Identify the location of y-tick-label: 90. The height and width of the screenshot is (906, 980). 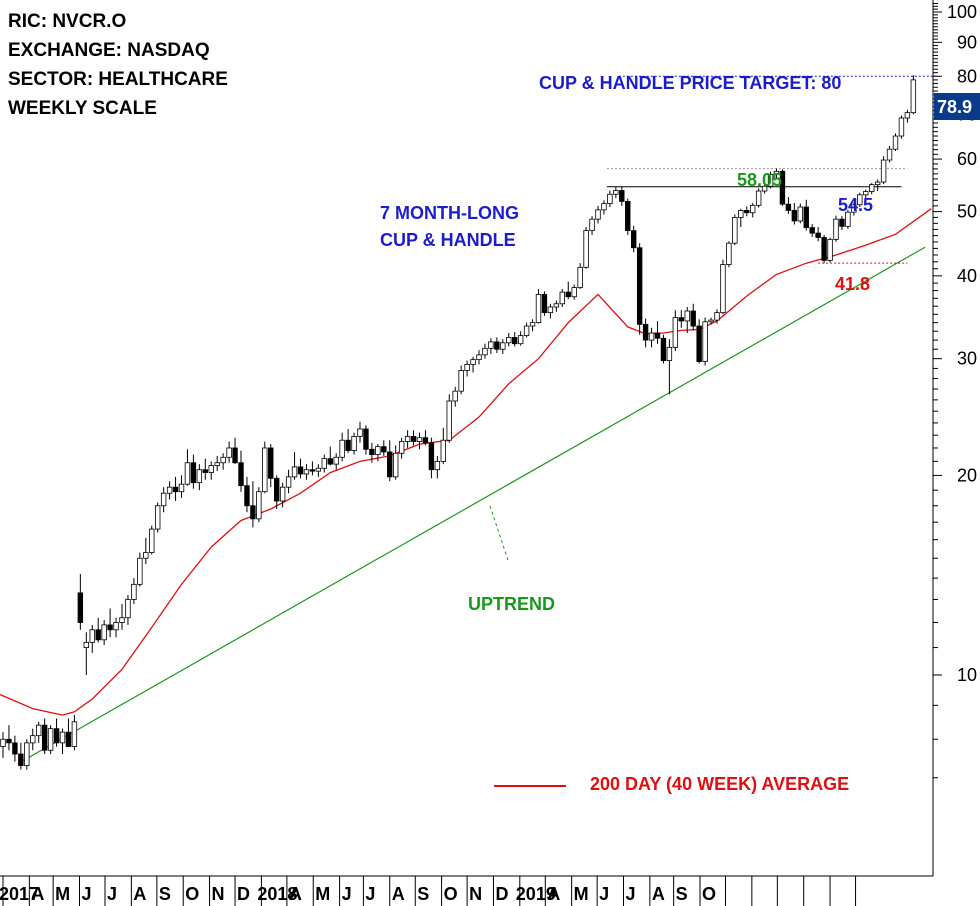
(967, 42).